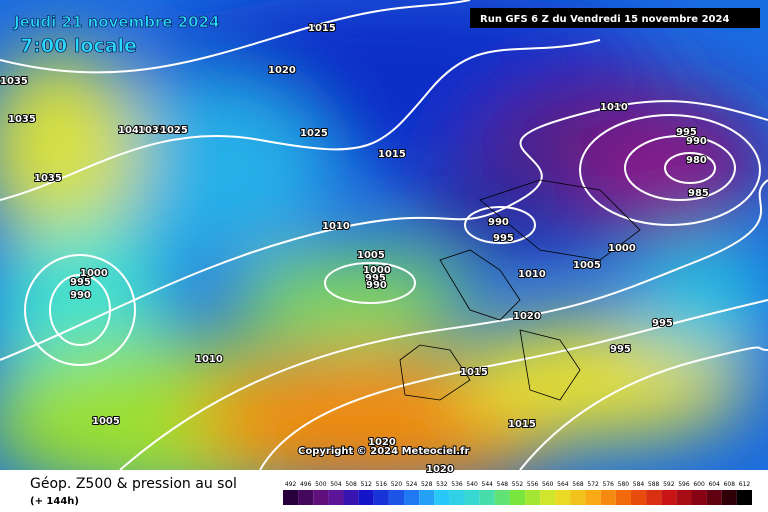 The height and width of the screenshot is (512, 768). Describe the element at coordinates (351, 484) in the screenshot. I see `scale-label: 508` at that location.